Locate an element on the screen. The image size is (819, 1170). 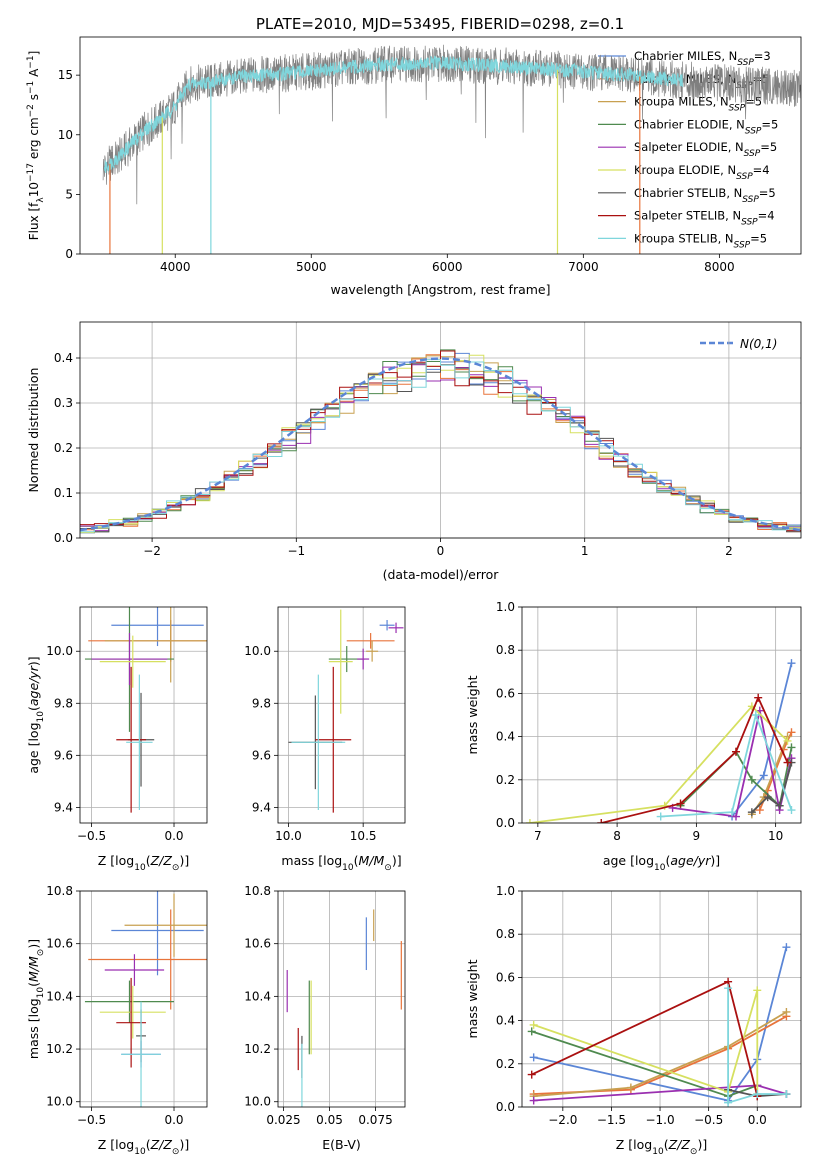
residuals-ytick-label: 0.0 is located at coordinates (63, 538).